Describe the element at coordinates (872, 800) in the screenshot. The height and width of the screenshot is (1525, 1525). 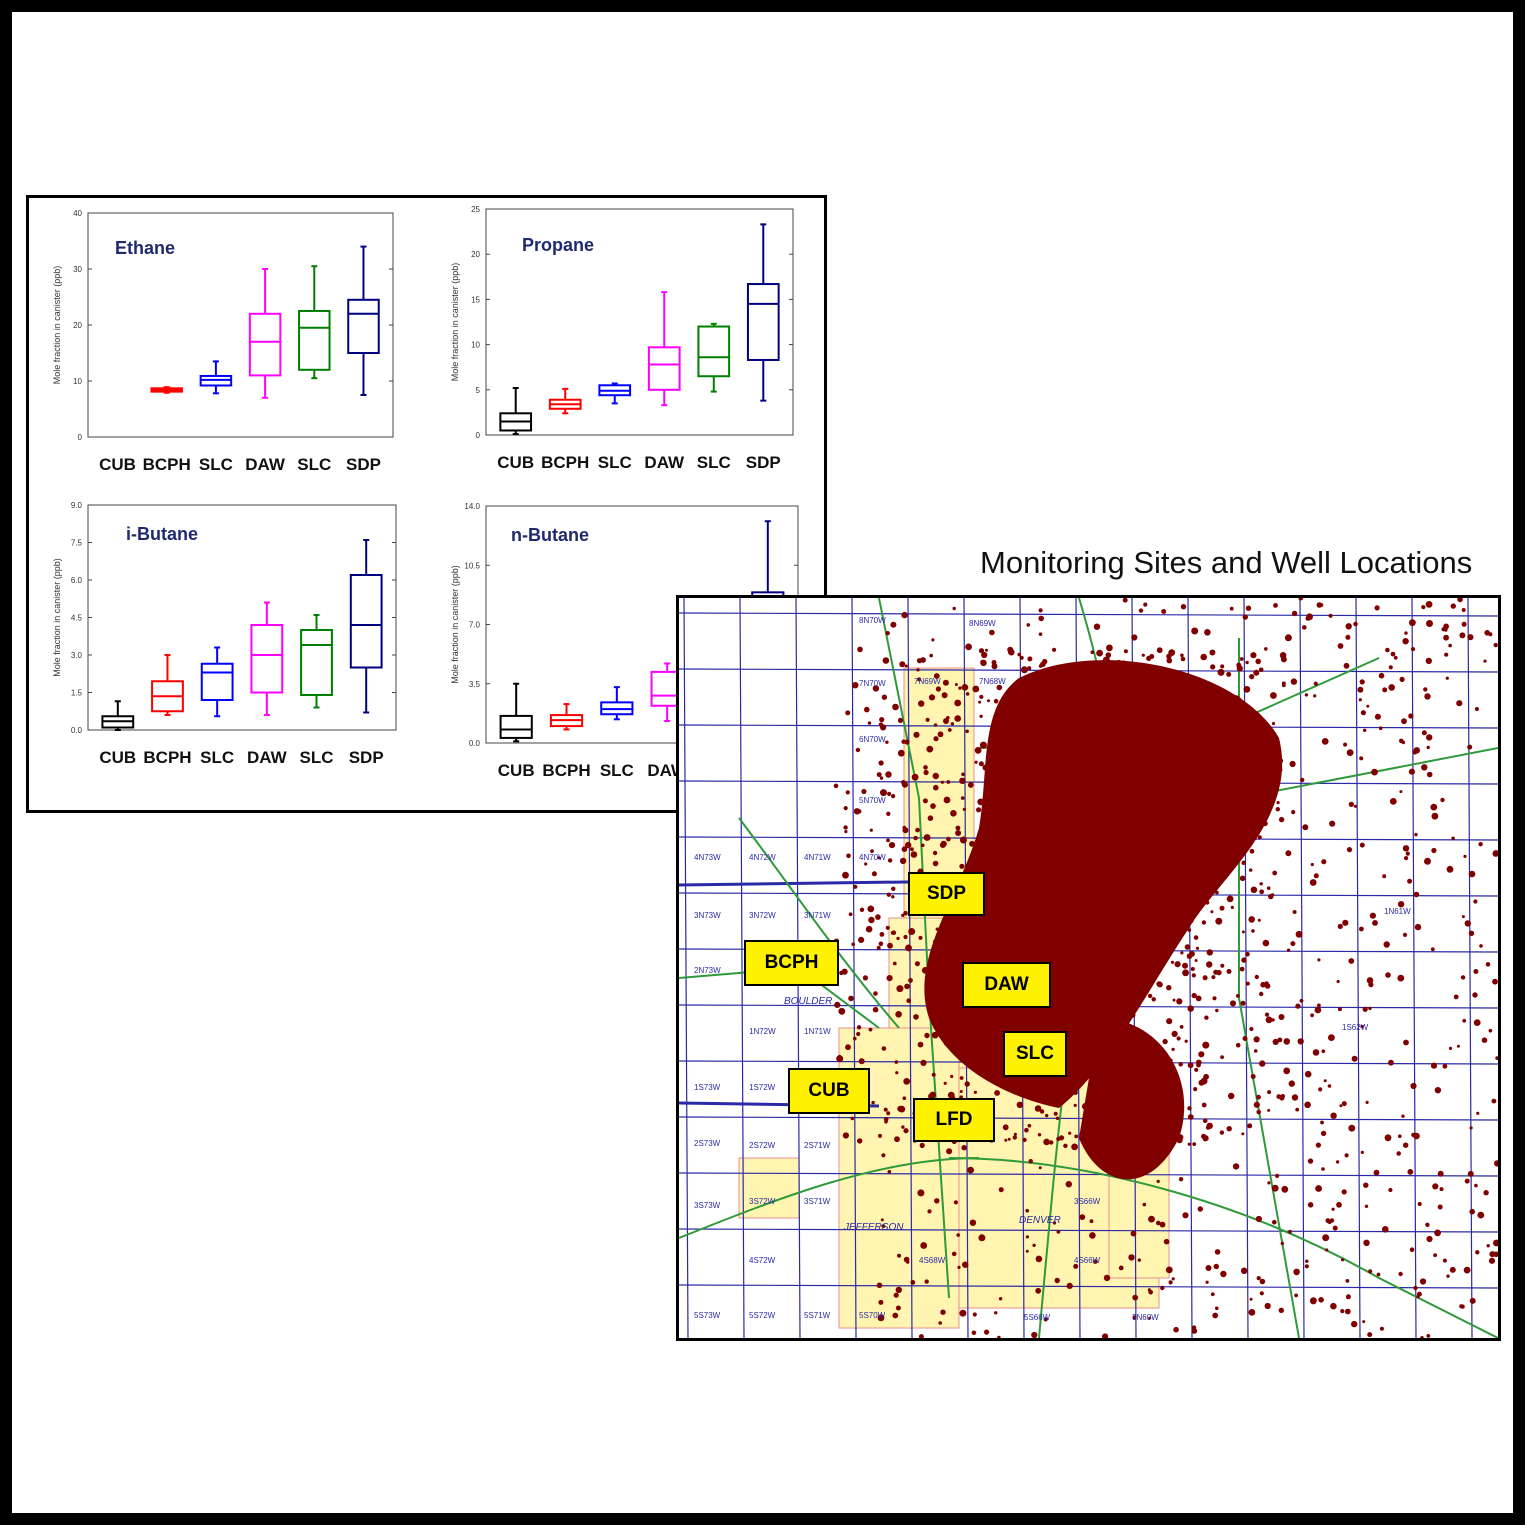
I see `township-label: 5N70W` at that location.